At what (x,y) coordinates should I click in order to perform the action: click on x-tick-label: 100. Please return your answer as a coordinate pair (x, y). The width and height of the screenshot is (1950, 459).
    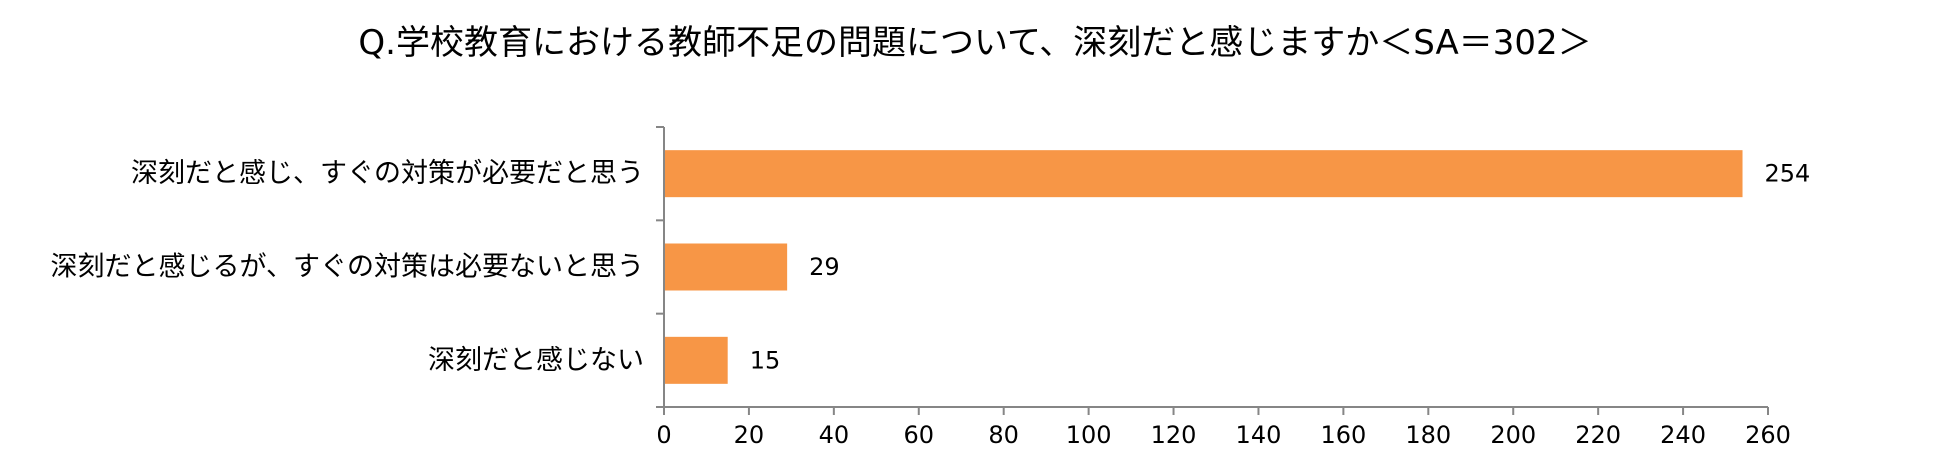
    Looking at the image, I should click on (1089, 435).